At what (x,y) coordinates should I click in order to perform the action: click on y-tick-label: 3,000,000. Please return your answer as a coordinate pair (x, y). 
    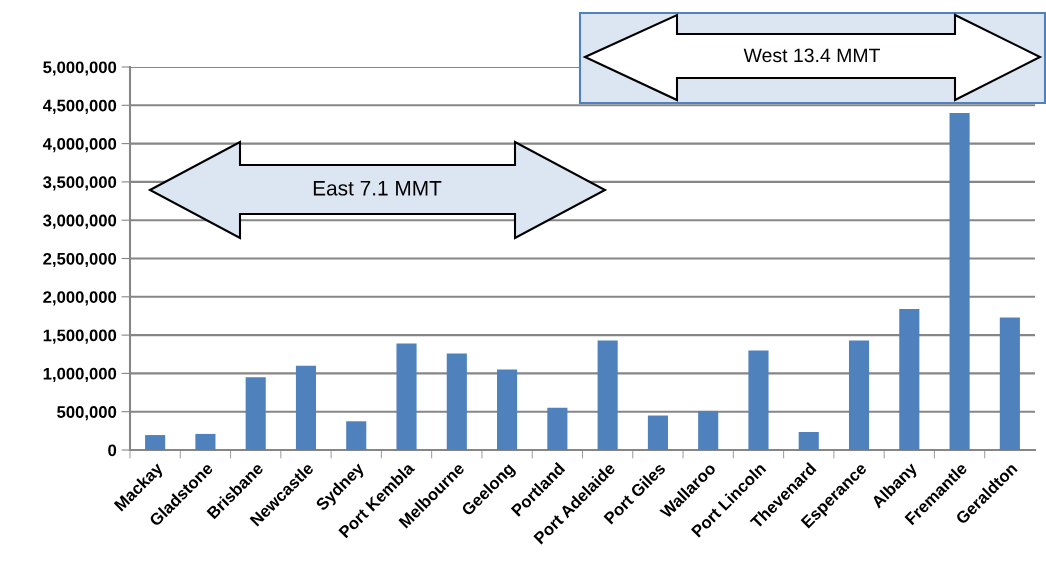
    Looking at the image, I should click on (80, 221).